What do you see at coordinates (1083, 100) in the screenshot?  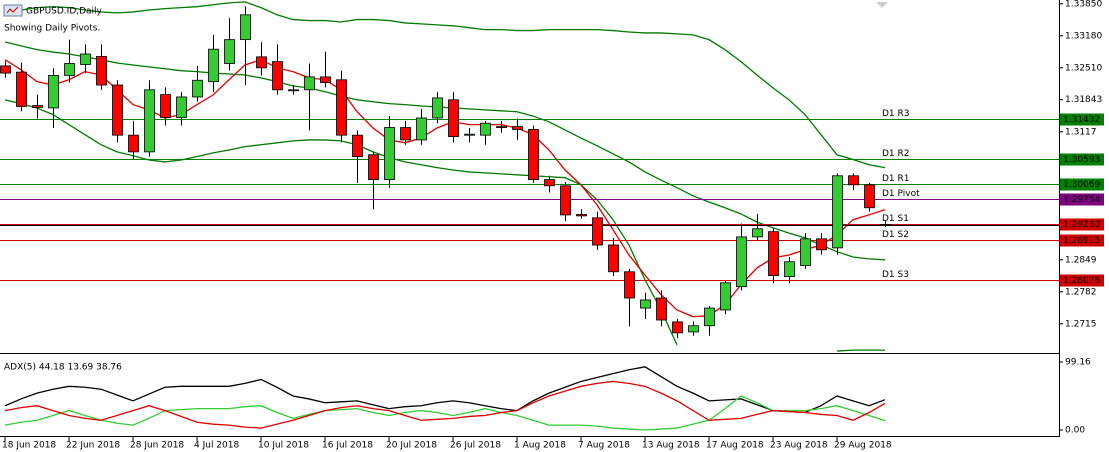 I see `y-tick-label: 1.31843` at bounding box center [1083, 100].